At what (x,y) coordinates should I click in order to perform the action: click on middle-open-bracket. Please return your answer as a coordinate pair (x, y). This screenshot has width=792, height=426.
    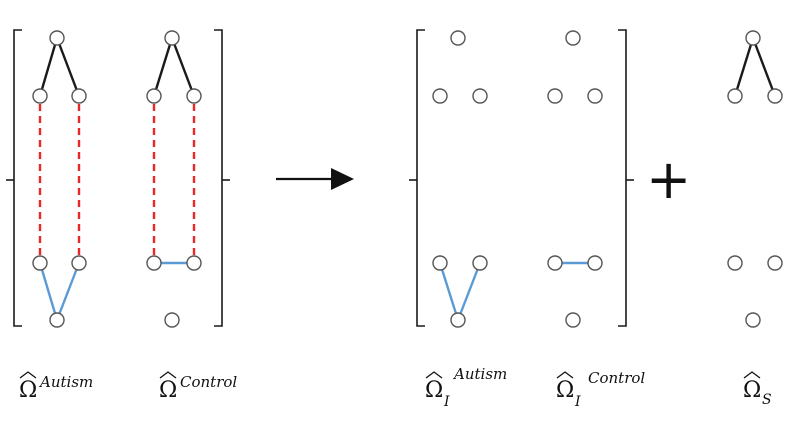
    Looking at the image, I should click on (420, 178).